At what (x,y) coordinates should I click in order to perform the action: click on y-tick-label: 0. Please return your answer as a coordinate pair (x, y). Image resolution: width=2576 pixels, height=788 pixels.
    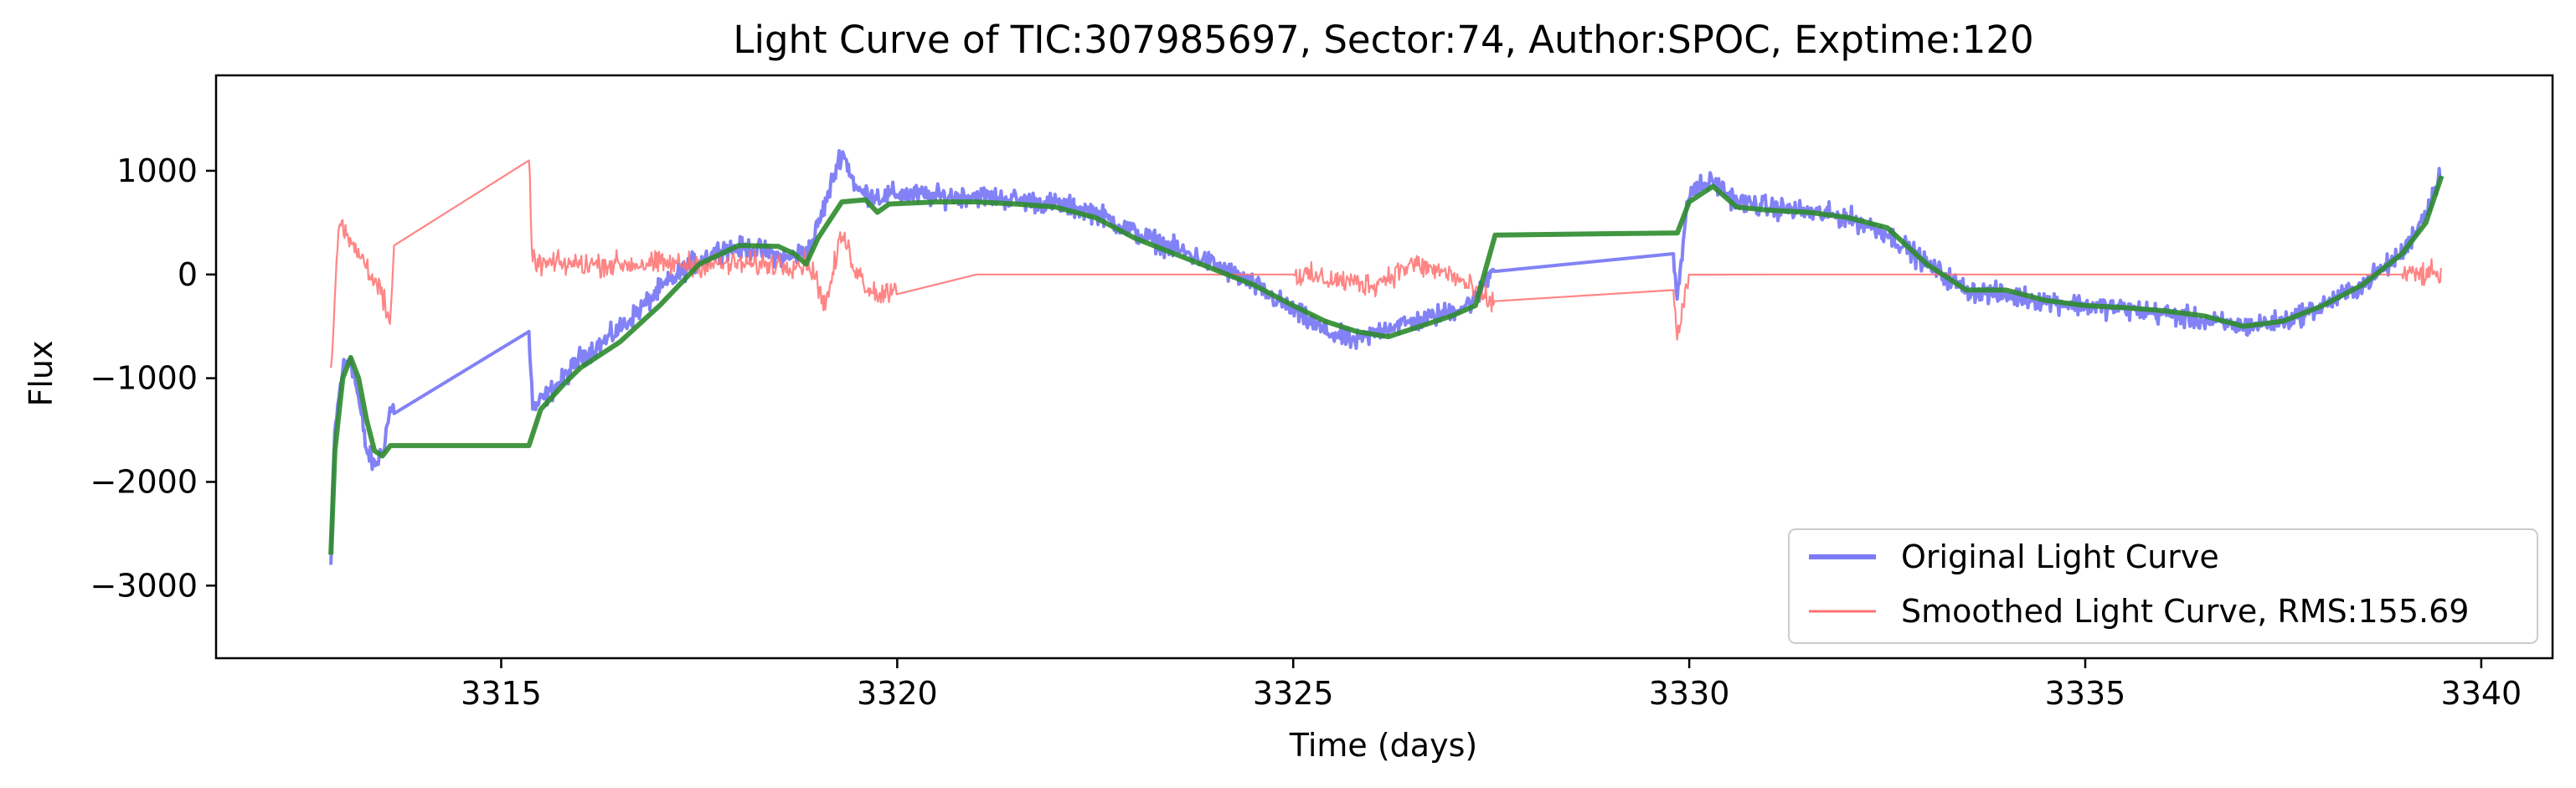
    Looking at the image, I should click on (188, 274).